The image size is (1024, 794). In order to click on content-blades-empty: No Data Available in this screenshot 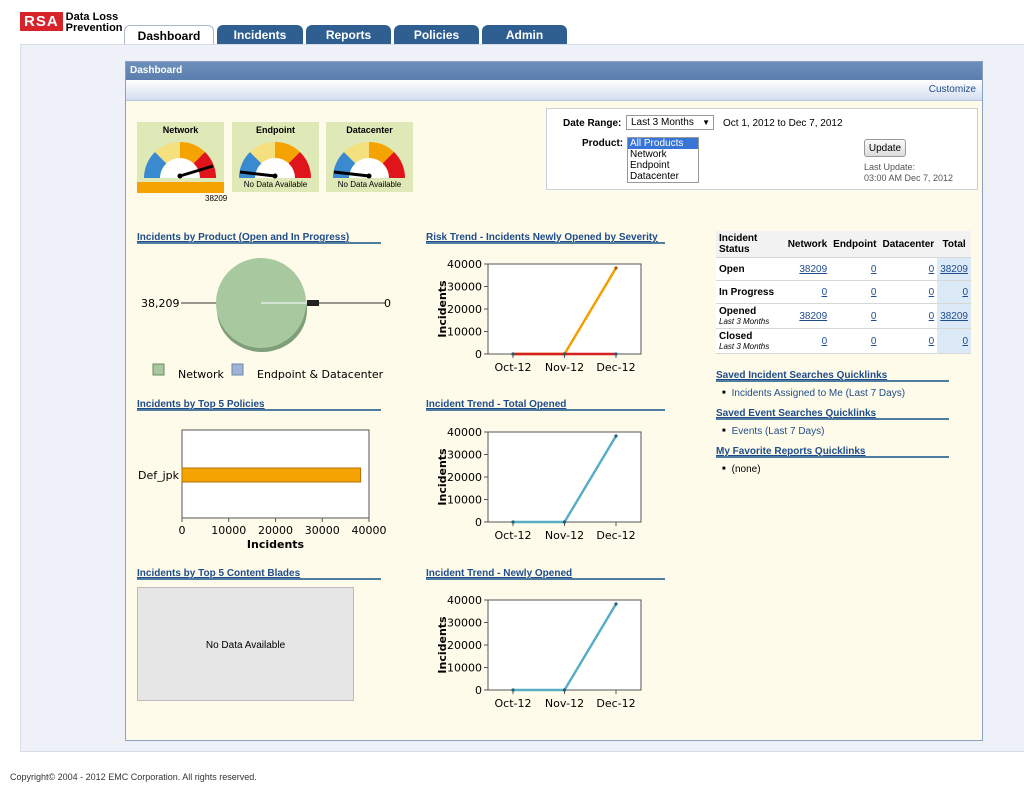, I will do `click(245, 644)`.